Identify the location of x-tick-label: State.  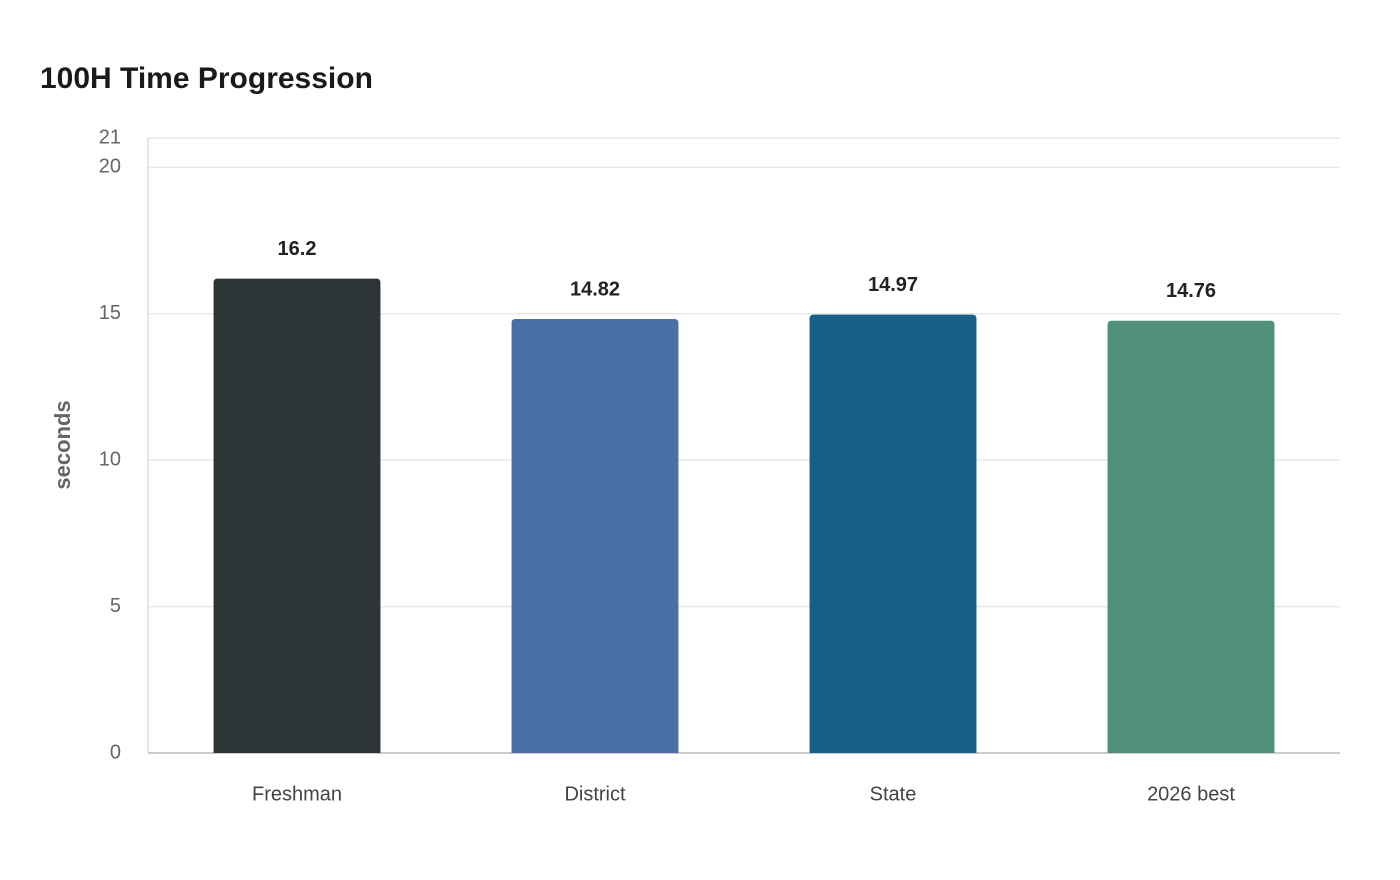
(893, 794).